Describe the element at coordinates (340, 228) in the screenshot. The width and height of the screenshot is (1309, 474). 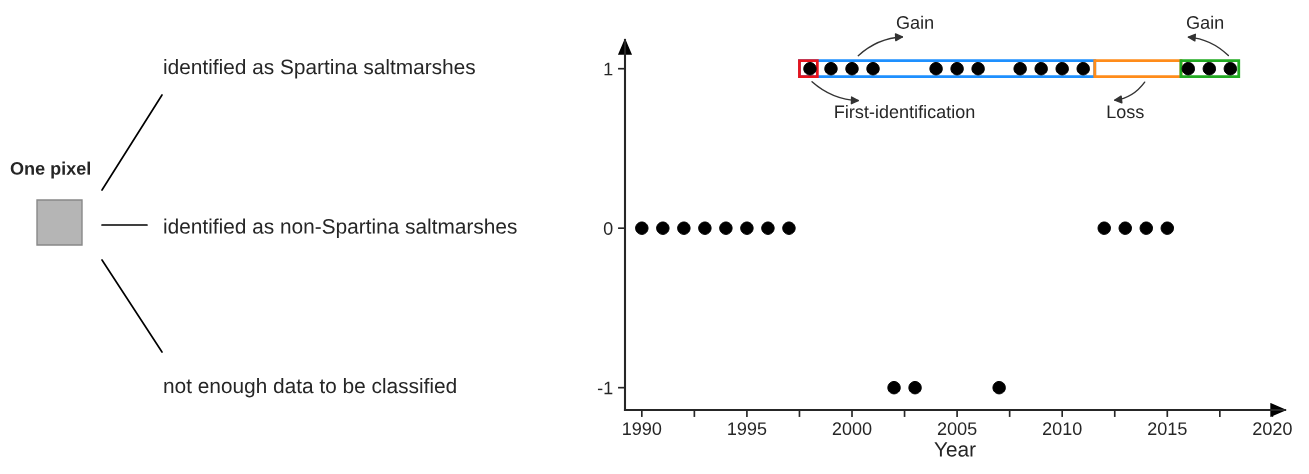
I see `text: identified as non-Spartina saltmarshes` at that location.